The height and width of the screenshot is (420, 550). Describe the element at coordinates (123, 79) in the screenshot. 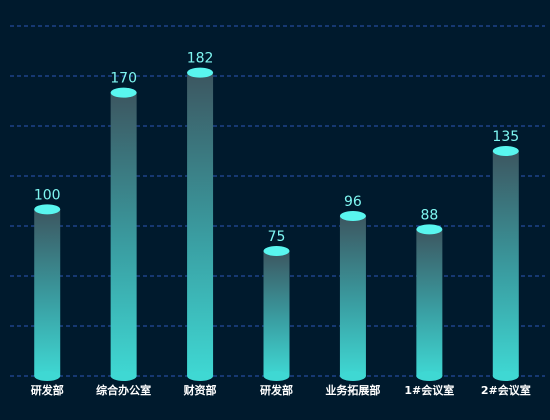

I see `data-label: 170` at that location.